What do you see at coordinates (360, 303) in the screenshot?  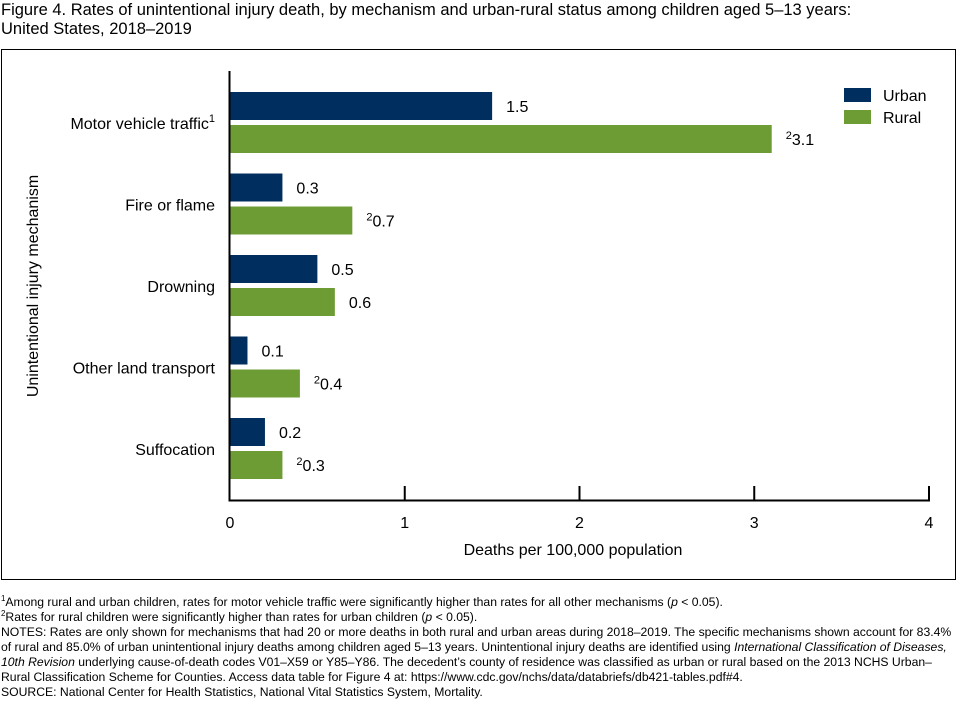 I see `value-label-rural-drowning: 0.6` at bounding box center [360, 303].